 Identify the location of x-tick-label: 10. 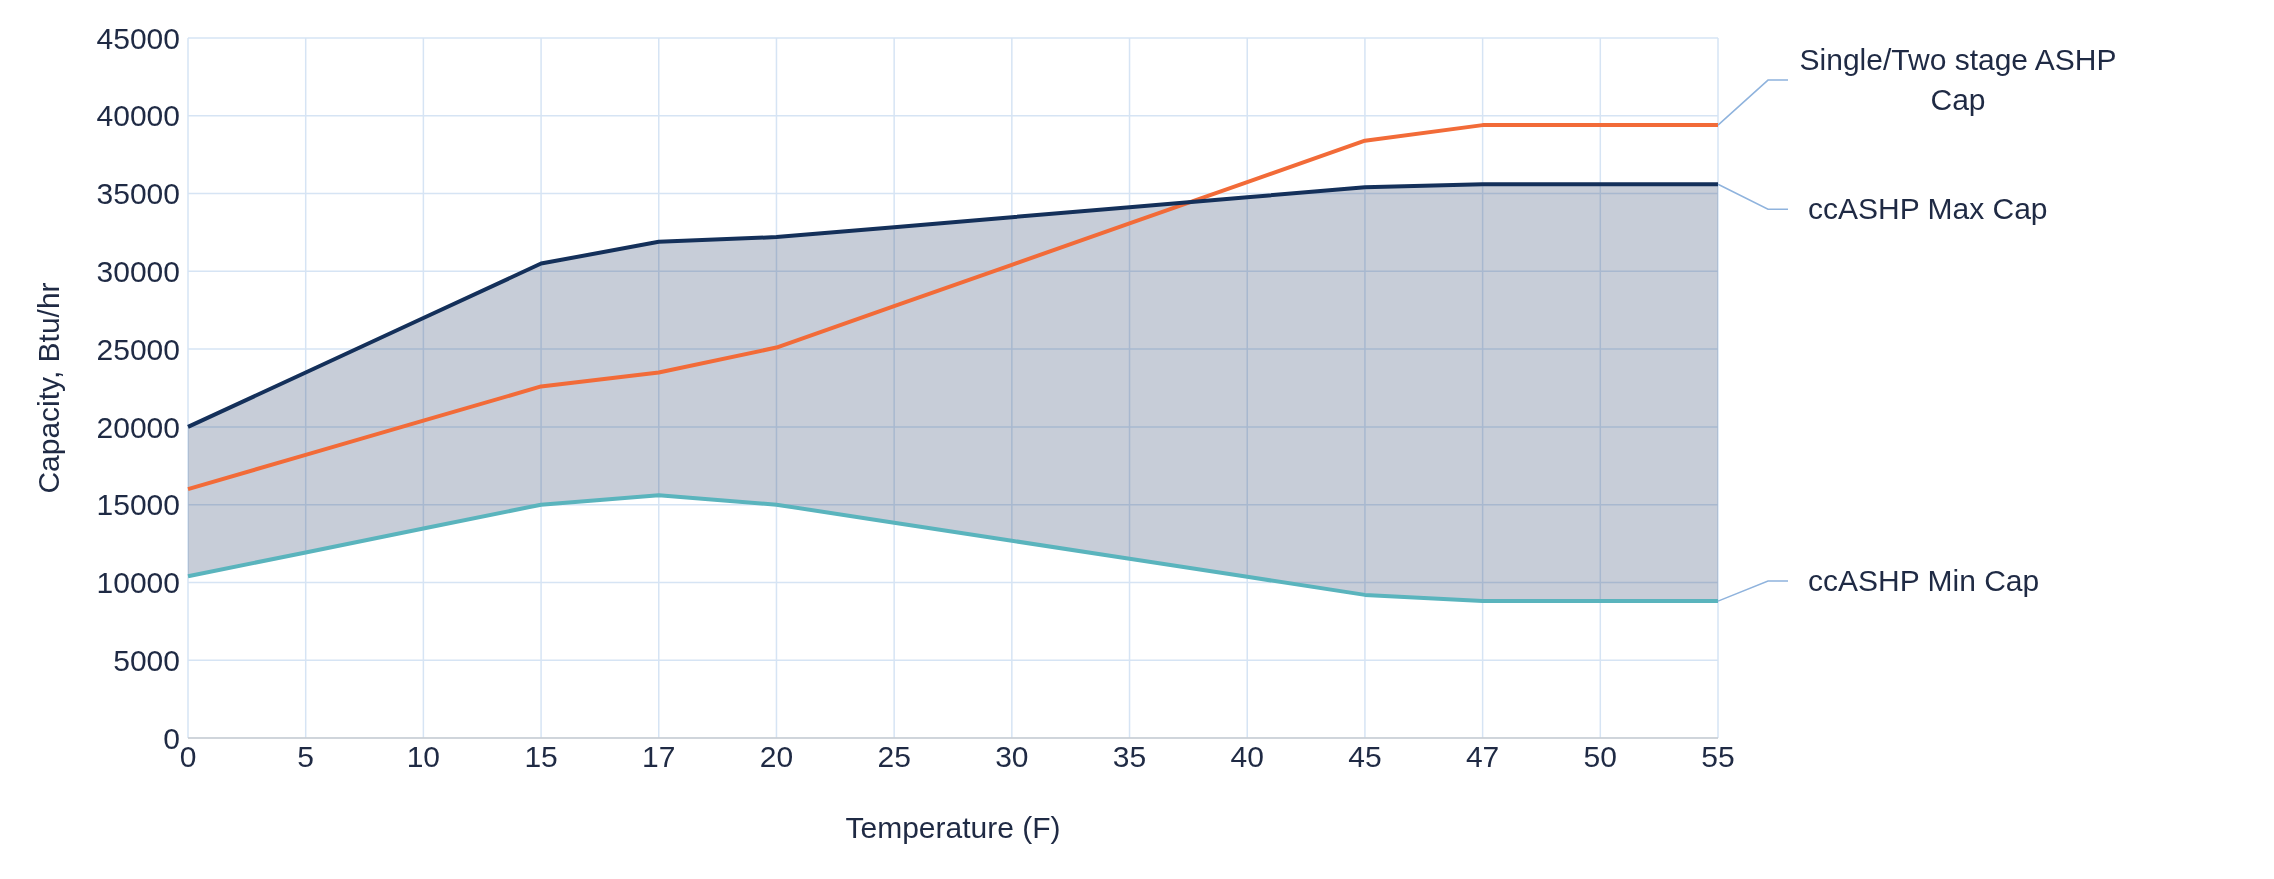
(423, 757).